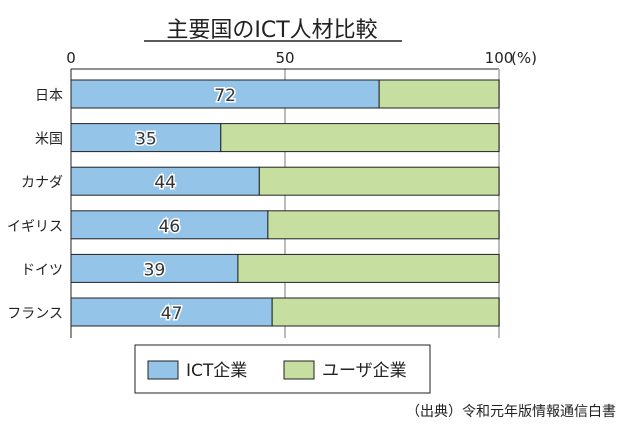 The height and width of the screenshot is (441, 632). I want to click on category-label: 日本, so click(49, 96).